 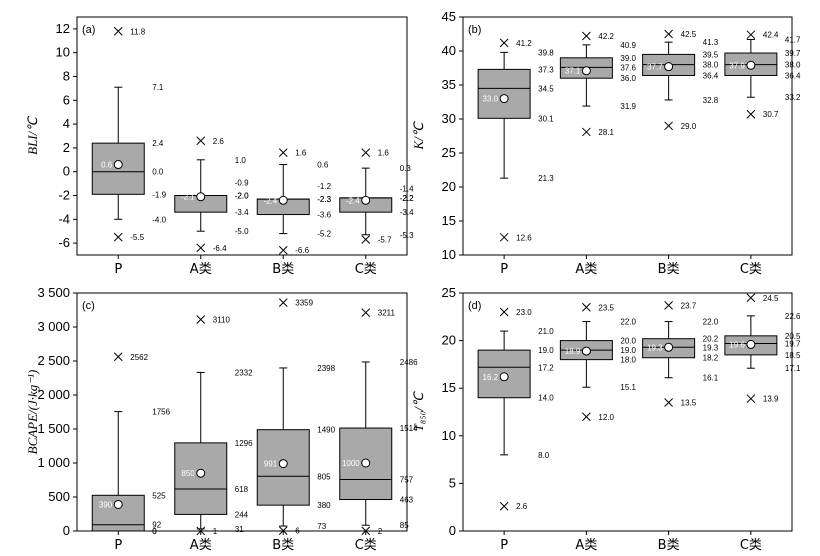 I want to click on whisker-low-label: 31.9, so click(x=628, y=106).